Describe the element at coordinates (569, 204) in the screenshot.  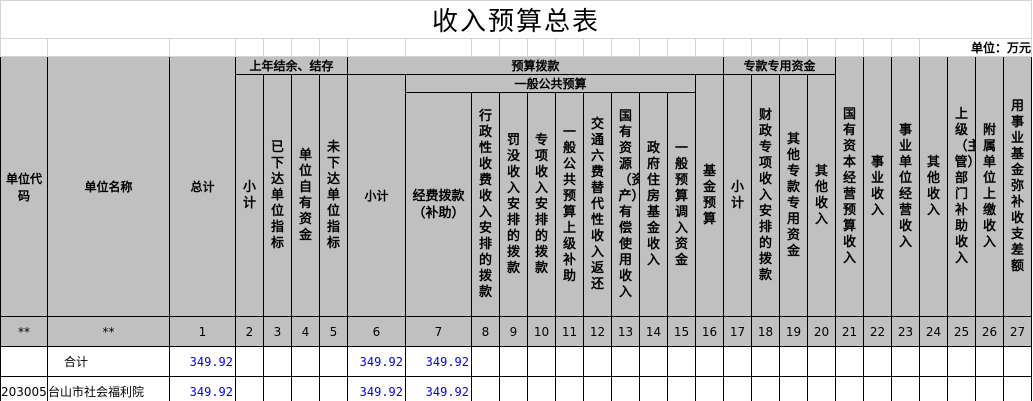
I see `header-general-sub: 一般公共预算上级补助` at that location.